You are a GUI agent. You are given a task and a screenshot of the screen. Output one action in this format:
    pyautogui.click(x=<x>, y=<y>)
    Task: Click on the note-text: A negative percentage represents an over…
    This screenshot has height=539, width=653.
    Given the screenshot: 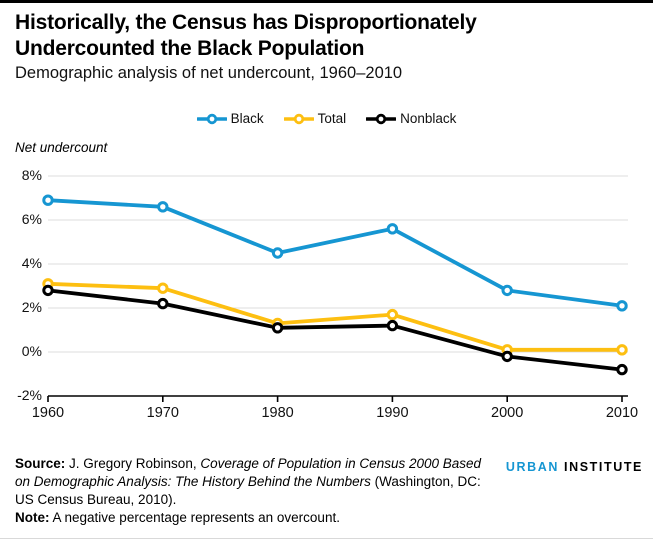 What is the action you would take?
    pyautogui.click(x=194, y=517)
    